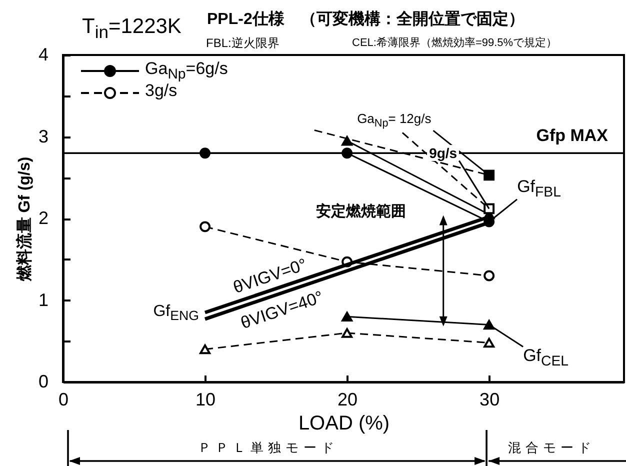 The image size is (626, 466). Describe the element at coordinates (132, 28) in the screenshot. I see `text: T$_{in}$=1223K` at that location.